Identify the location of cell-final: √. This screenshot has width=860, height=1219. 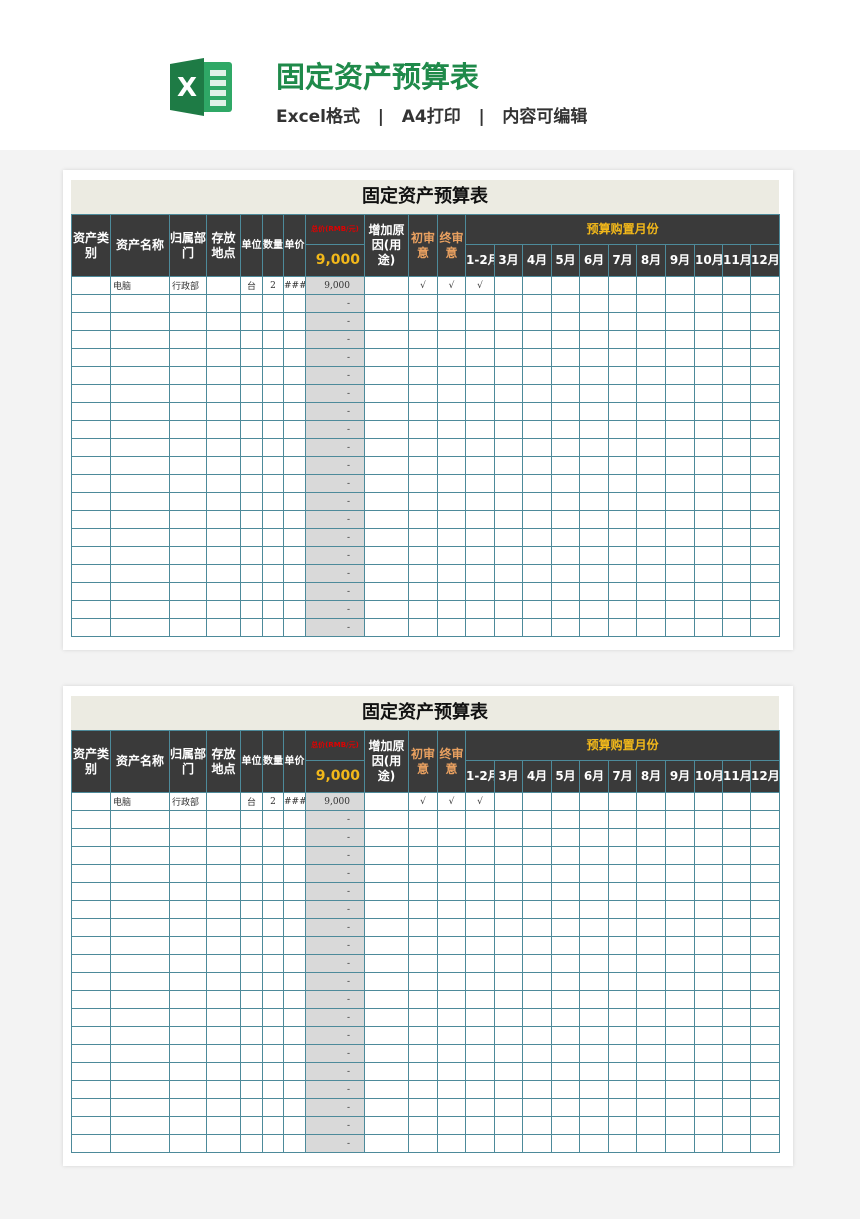
(451, 285).